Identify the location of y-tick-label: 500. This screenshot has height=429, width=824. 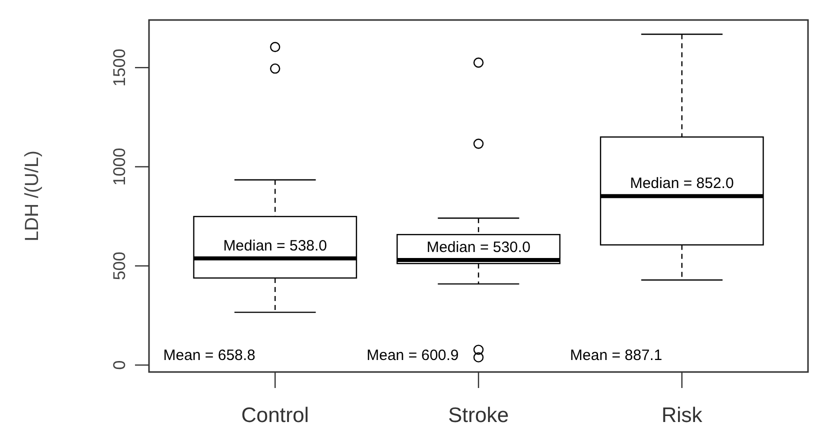
(119, 266).